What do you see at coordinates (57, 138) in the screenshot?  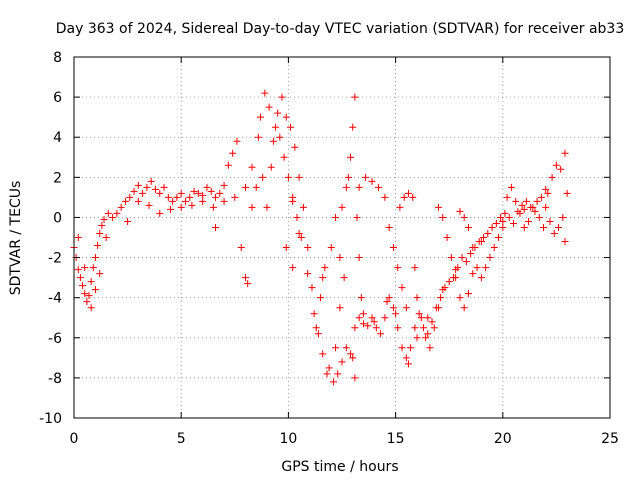 I see `y-tick-label: 4` at bounding box center [57, 138].